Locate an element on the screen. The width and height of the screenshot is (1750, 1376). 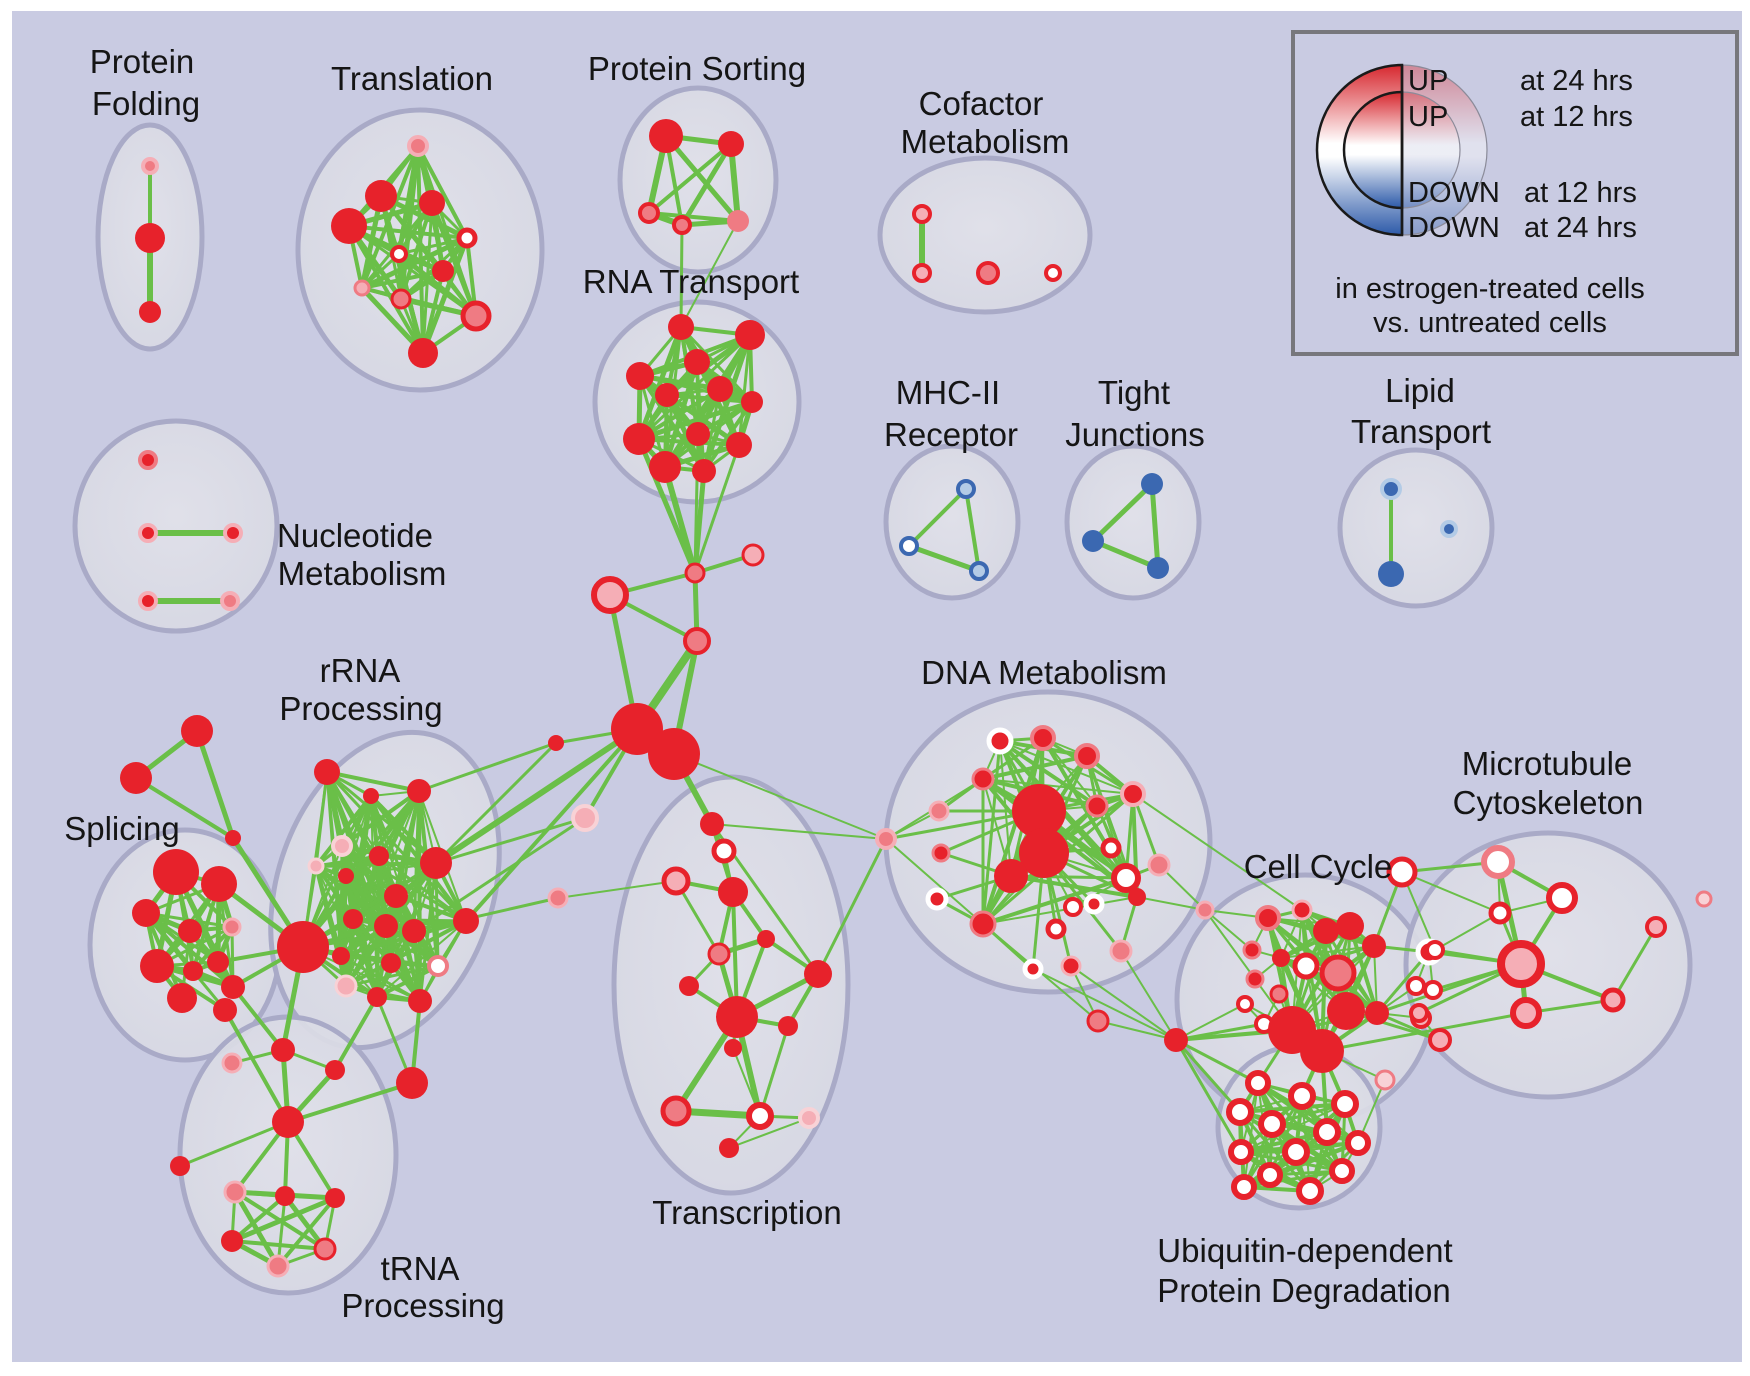
cluster-label-mhc-ii-receptor: Receptor is located at coordinates (951, 434).